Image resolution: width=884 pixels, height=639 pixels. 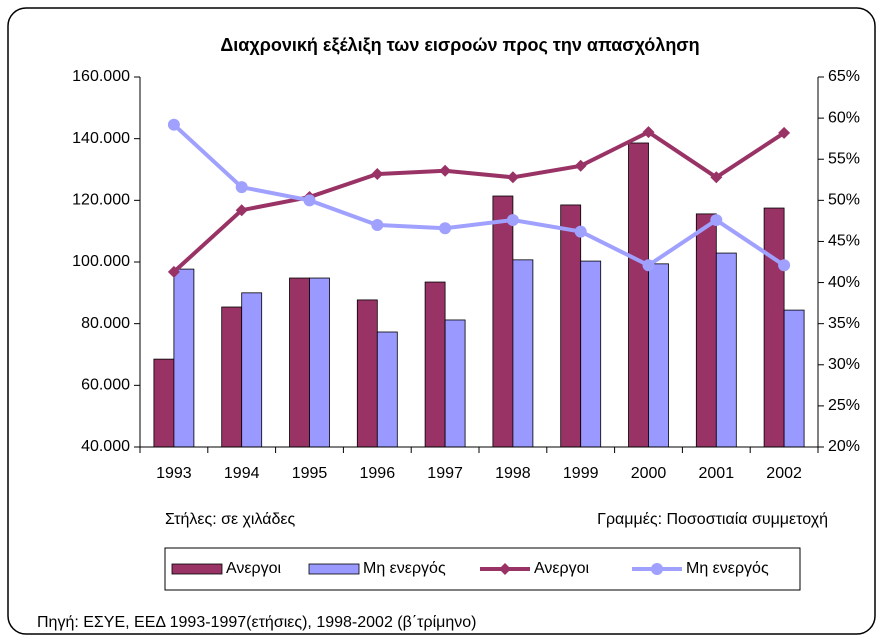 I want to click on y-tick-label: 100.000, so click(x=101, y=261).